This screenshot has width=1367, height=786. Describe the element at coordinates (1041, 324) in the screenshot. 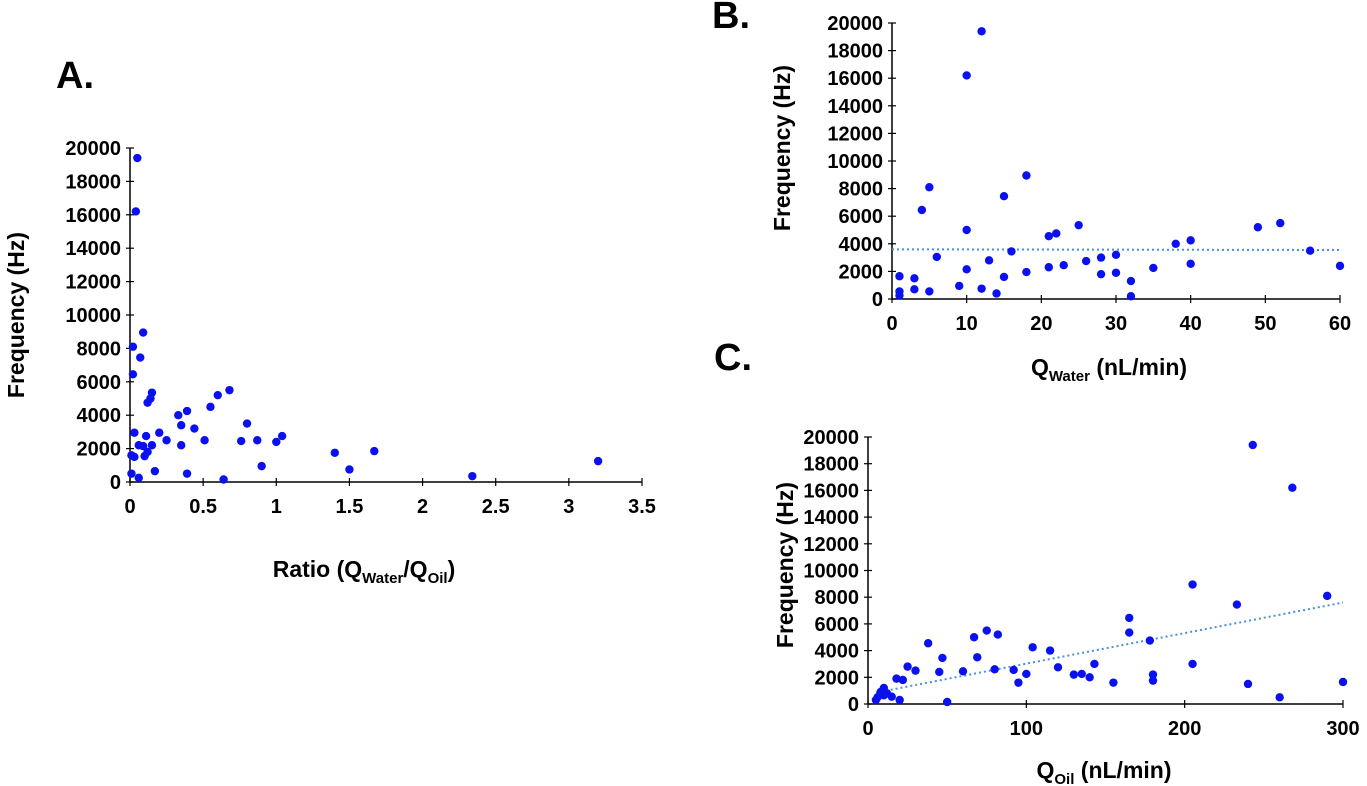

I see `panel-b-x-tick-label: 20` at that location.